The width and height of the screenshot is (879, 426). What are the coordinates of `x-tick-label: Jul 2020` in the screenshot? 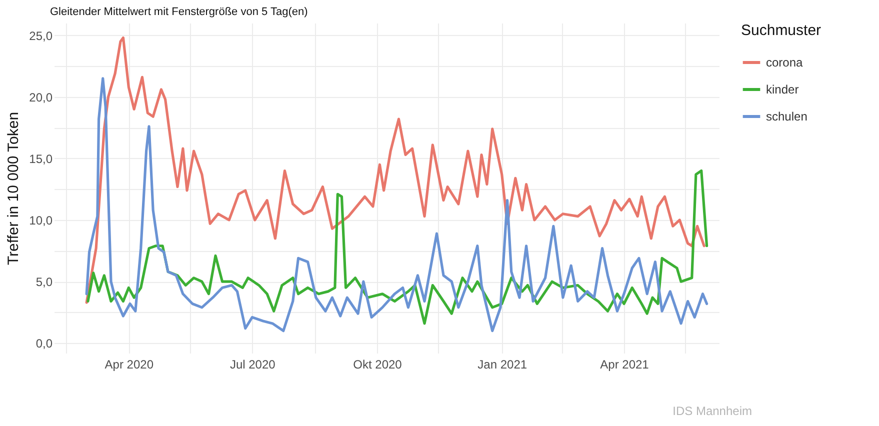 It's located at (253, 365).